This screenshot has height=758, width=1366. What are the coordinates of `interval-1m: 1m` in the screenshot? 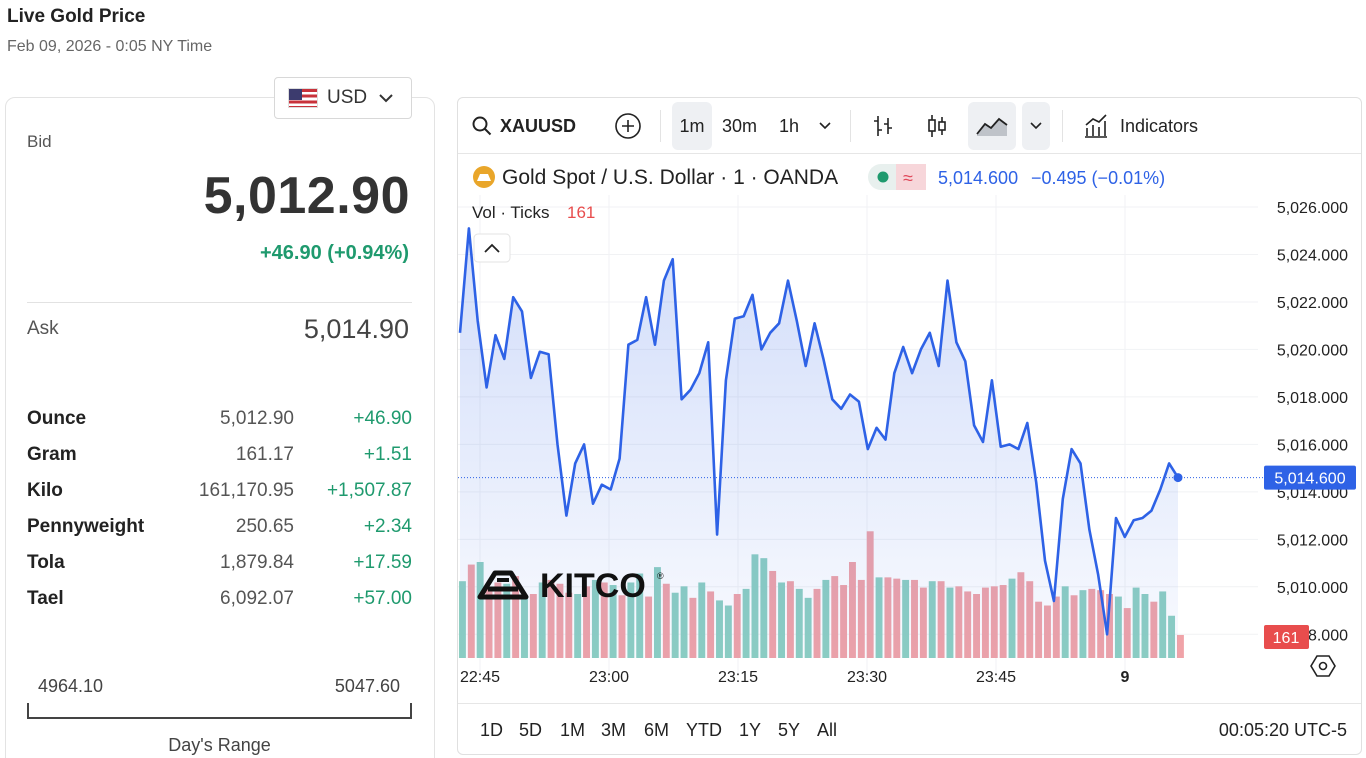 It's located at (692, 126).